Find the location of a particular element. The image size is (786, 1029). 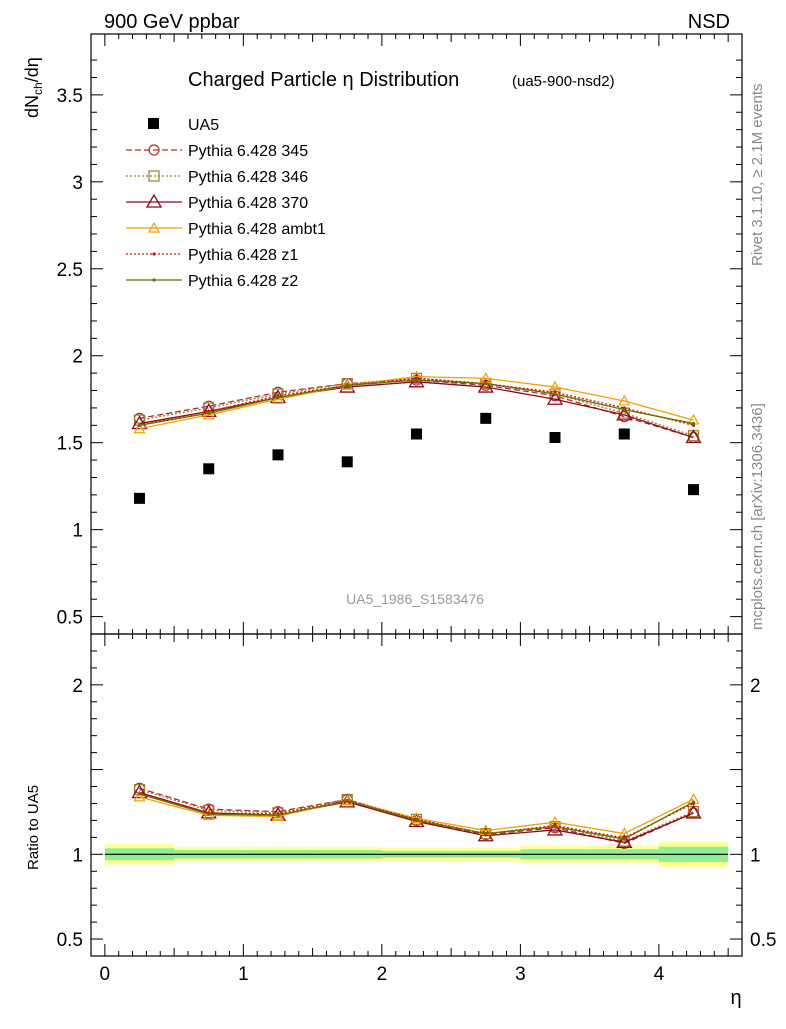

y-axis-label-ratio: Ratio to UA5 is located at coordinates (33, 827).